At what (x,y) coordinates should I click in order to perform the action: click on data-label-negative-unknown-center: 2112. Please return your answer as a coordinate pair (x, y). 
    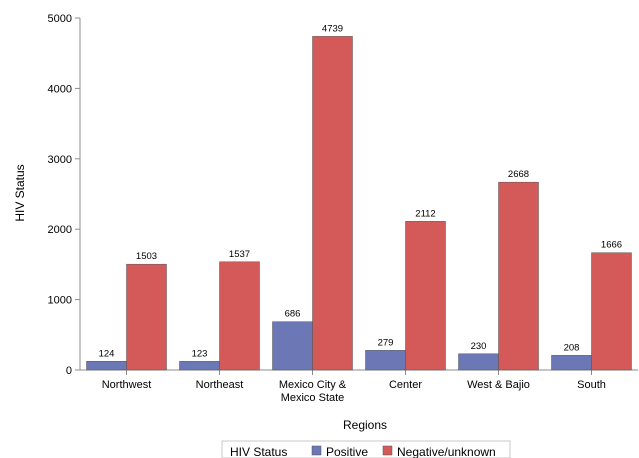
    Looking at the image, I should click on (425, 213).